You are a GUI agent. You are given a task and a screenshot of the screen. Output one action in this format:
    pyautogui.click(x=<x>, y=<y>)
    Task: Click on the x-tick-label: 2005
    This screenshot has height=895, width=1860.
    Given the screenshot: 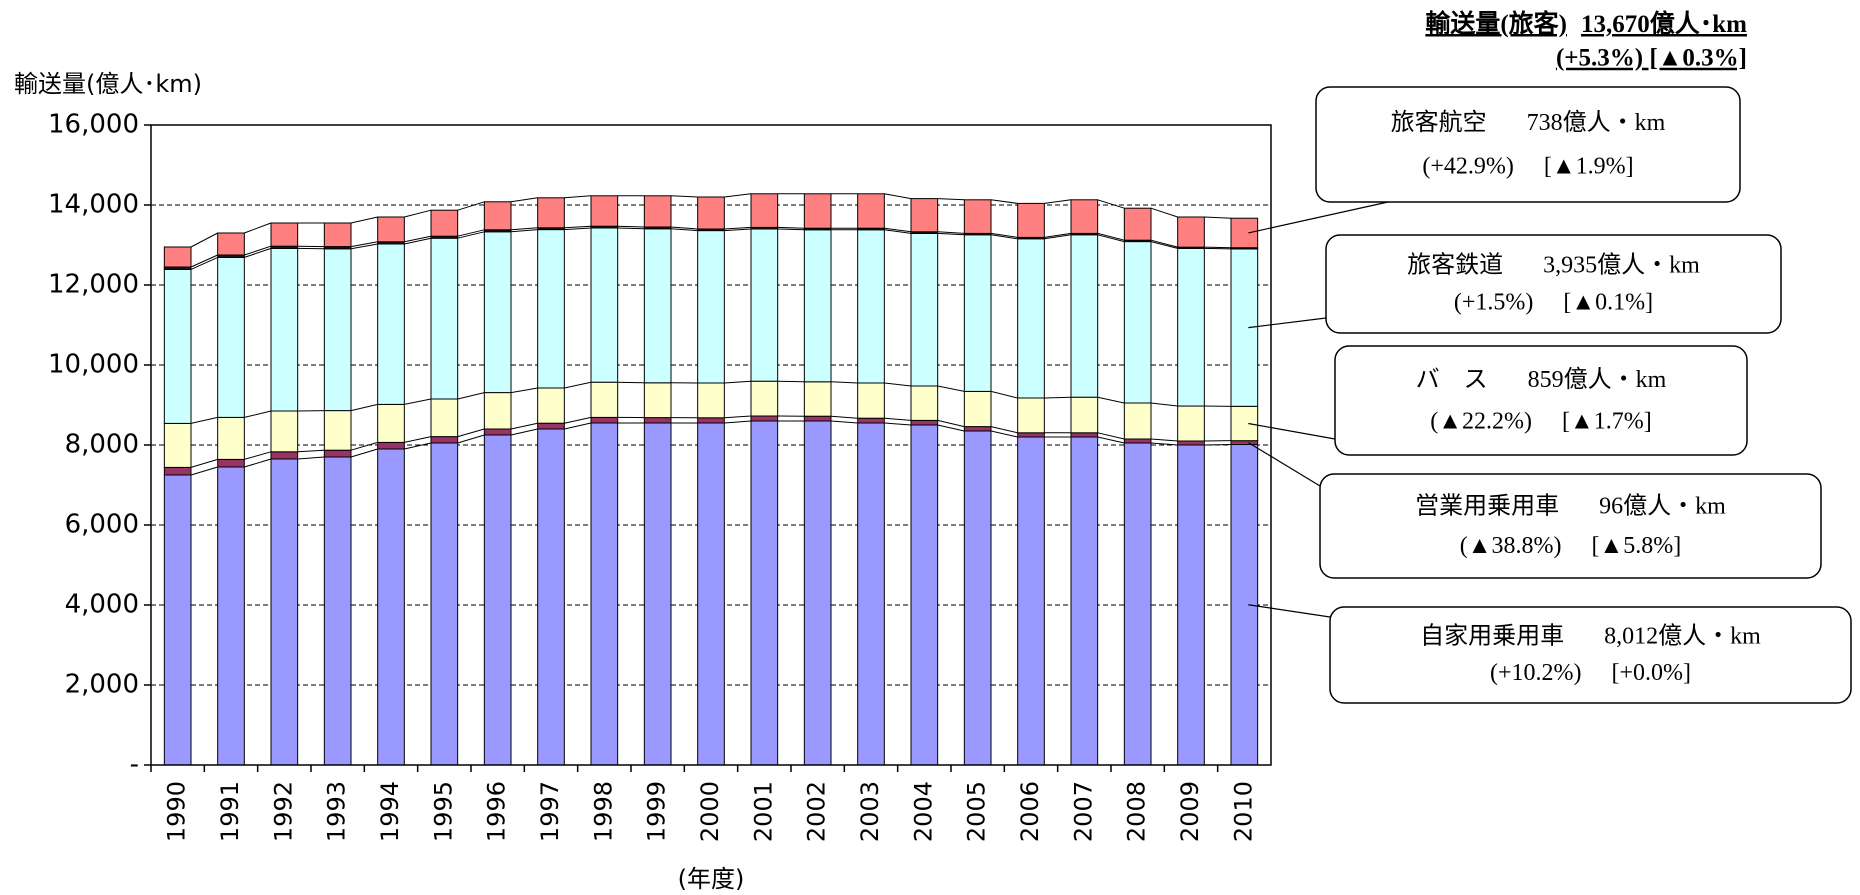 What is the action you would take?
    pyautogui.click(x=977, y=811)
    